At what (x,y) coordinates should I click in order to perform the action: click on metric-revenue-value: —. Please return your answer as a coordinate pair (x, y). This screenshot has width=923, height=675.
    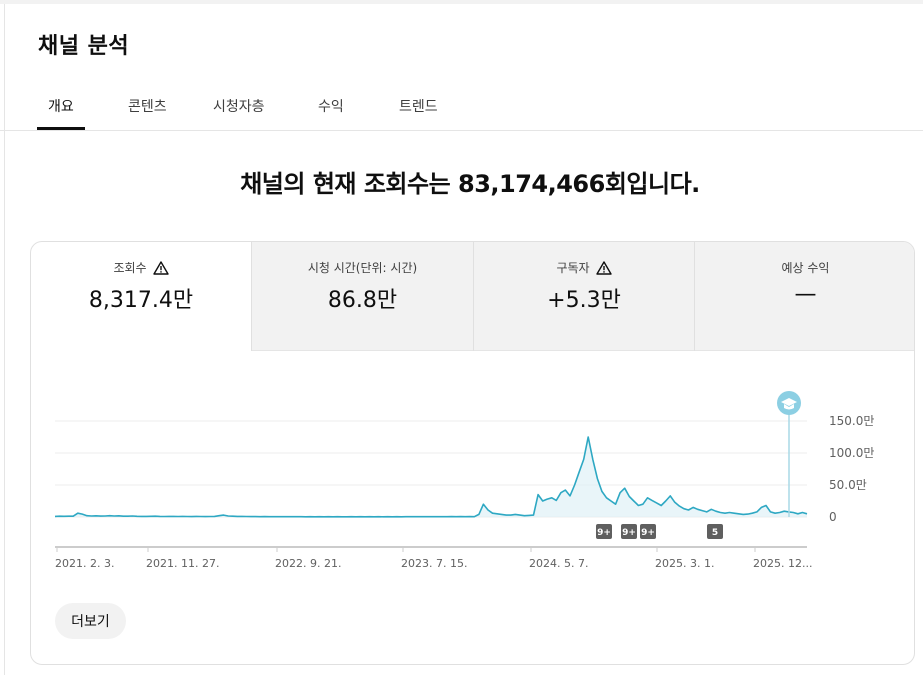
    Looking at the image, I should click on (805, 294).